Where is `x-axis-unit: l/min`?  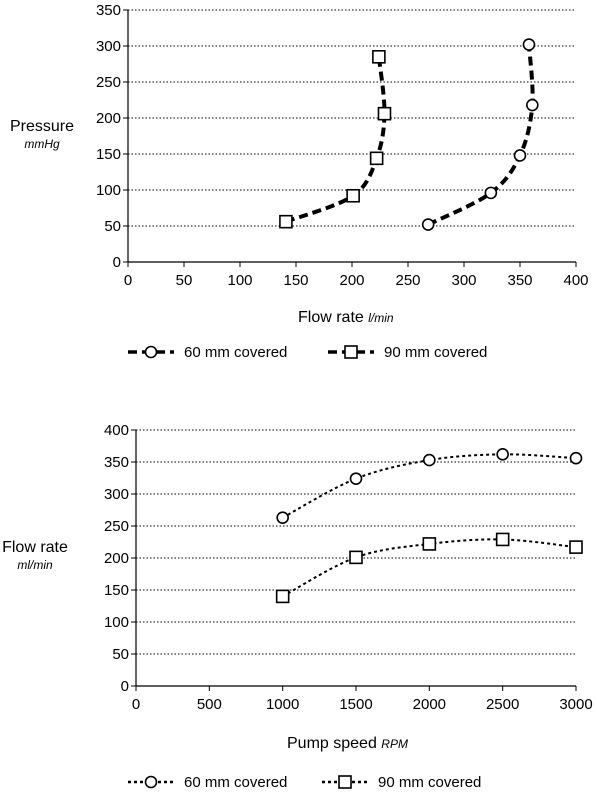 x-axis-unit: l/min is located at coordinates (381, 318).